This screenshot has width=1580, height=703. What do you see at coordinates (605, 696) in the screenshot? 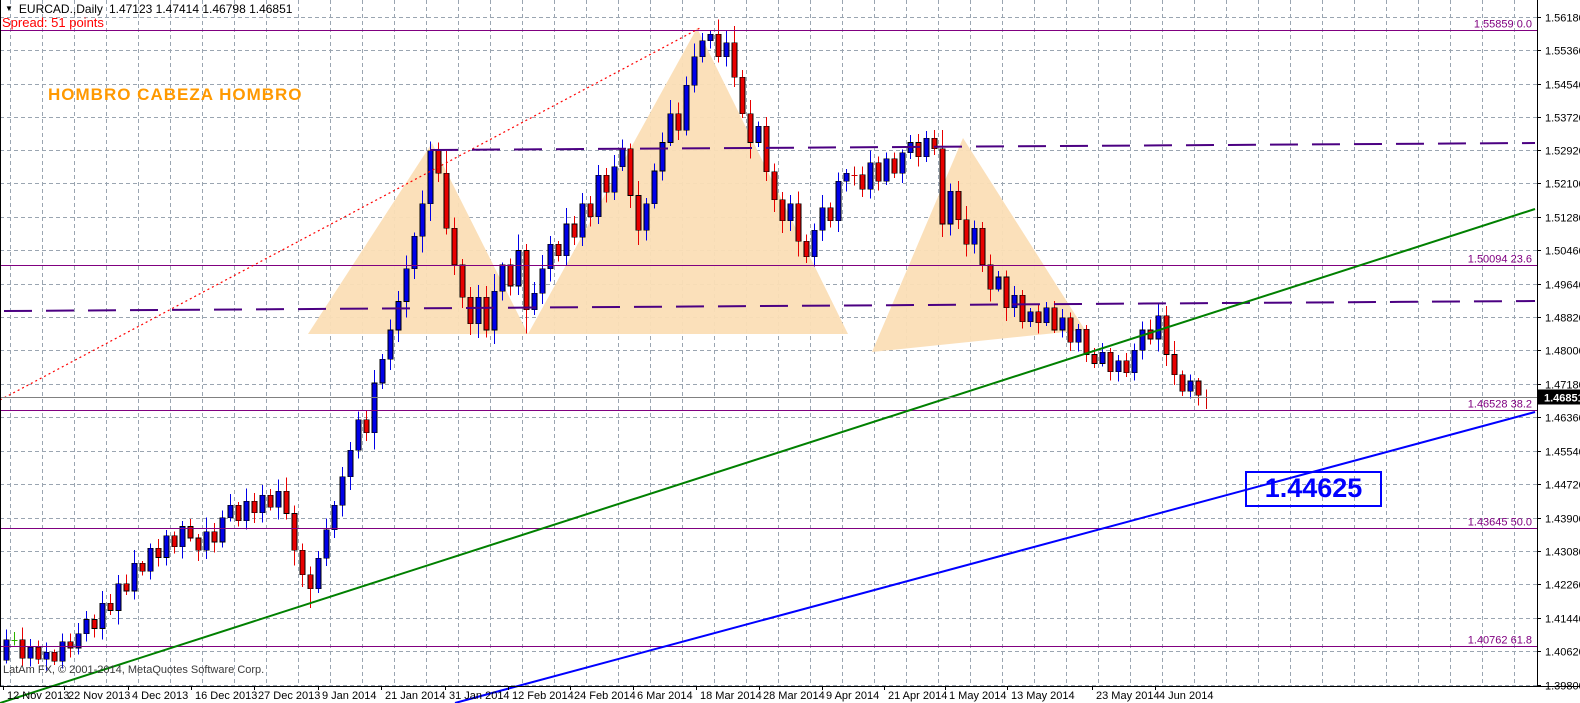
I see `svg-text: 24 Feb 2014` at bounding box center [605, 696].